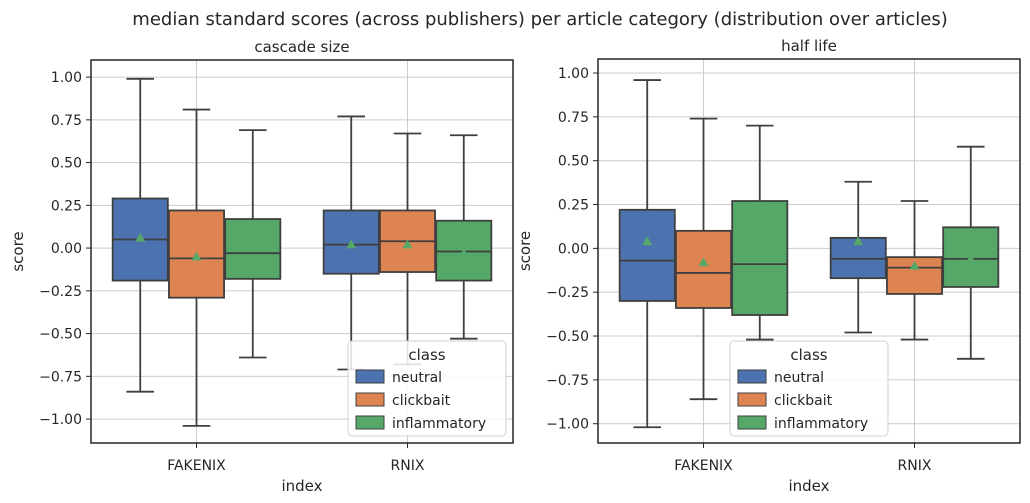 This screenshot has height=503, width=1030. Describe the element at coordinates (809, 46) in the screenshot. I see `panel-title: half life` at that location.